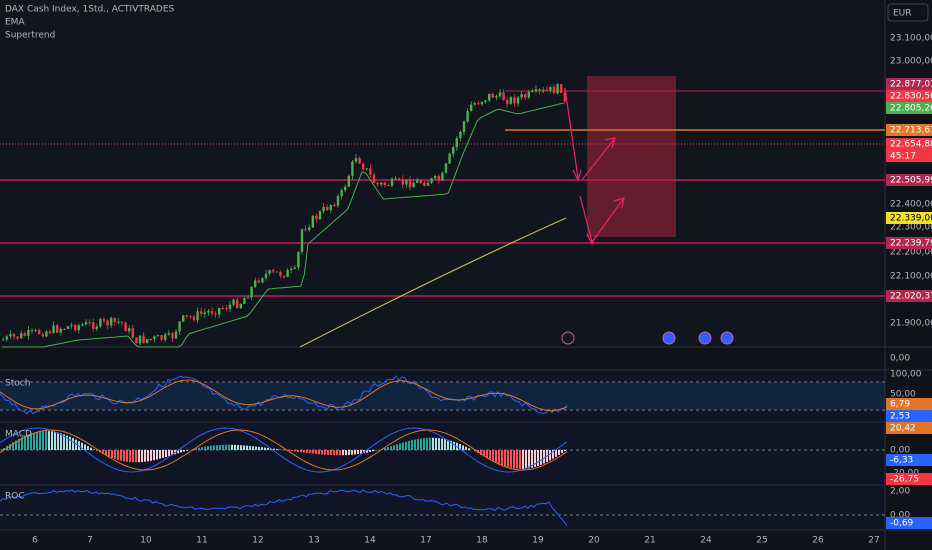 This screenshot has width=932, height=550. What do you see at coordinates (902, 524) in the screenshot?
I see `value-tag-label: -0,69` at bounding box center [902, 524].